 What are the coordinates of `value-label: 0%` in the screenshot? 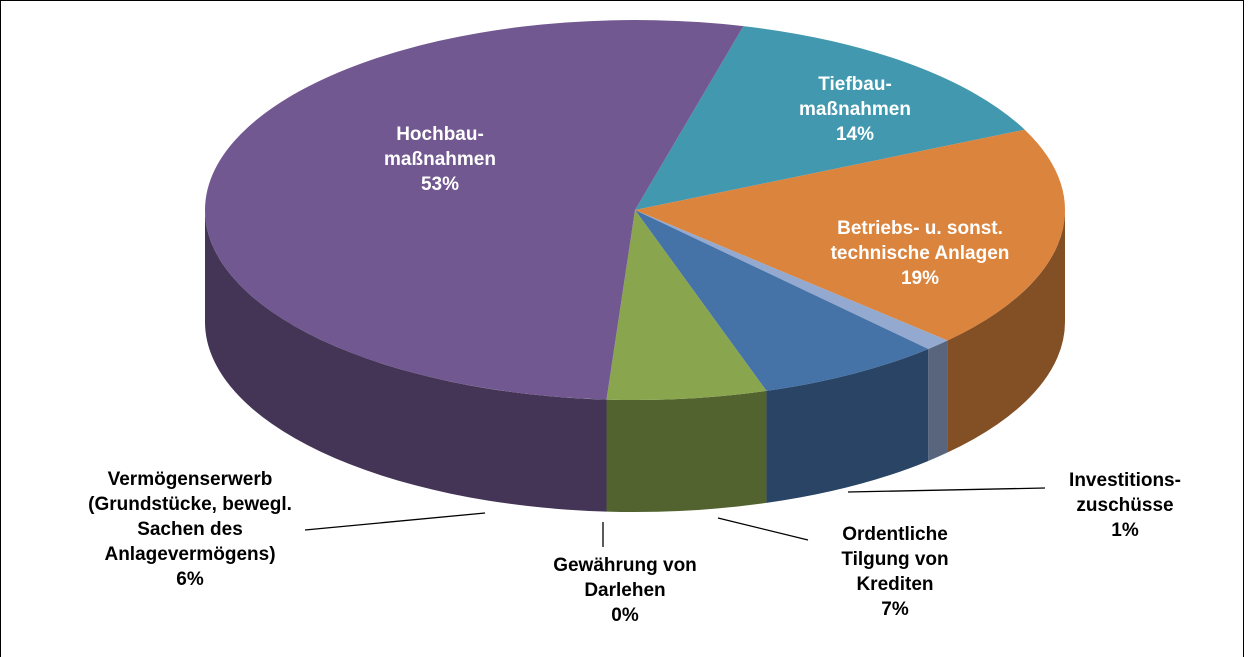 It's located at (625, 615).